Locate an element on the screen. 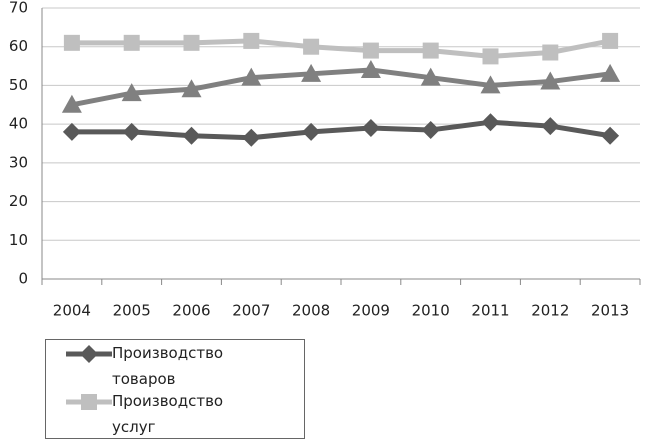  y-tick-label: 70 is located at coordinates (18, 8).